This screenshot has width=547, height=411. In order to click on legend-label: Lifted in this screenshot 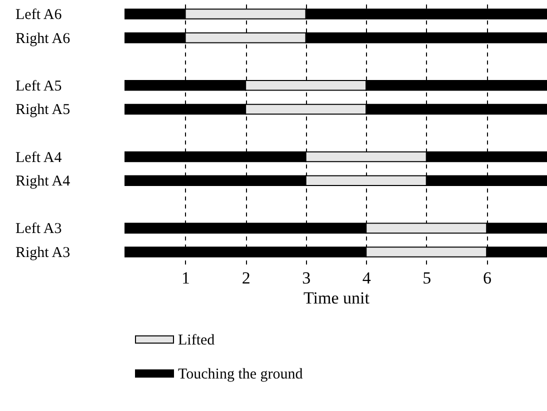, I will do `click(197, 340)`.